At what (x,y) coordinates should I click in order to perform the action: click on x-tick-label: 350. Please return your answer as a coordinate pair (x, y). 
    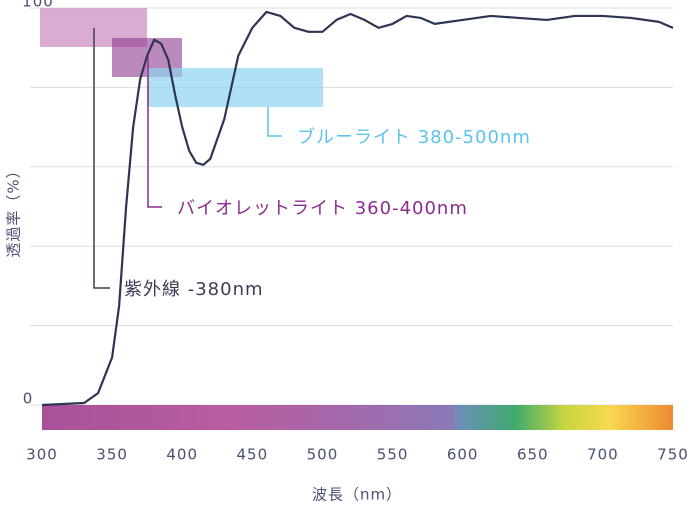
    Looking at the image, I should click on (112, 455).